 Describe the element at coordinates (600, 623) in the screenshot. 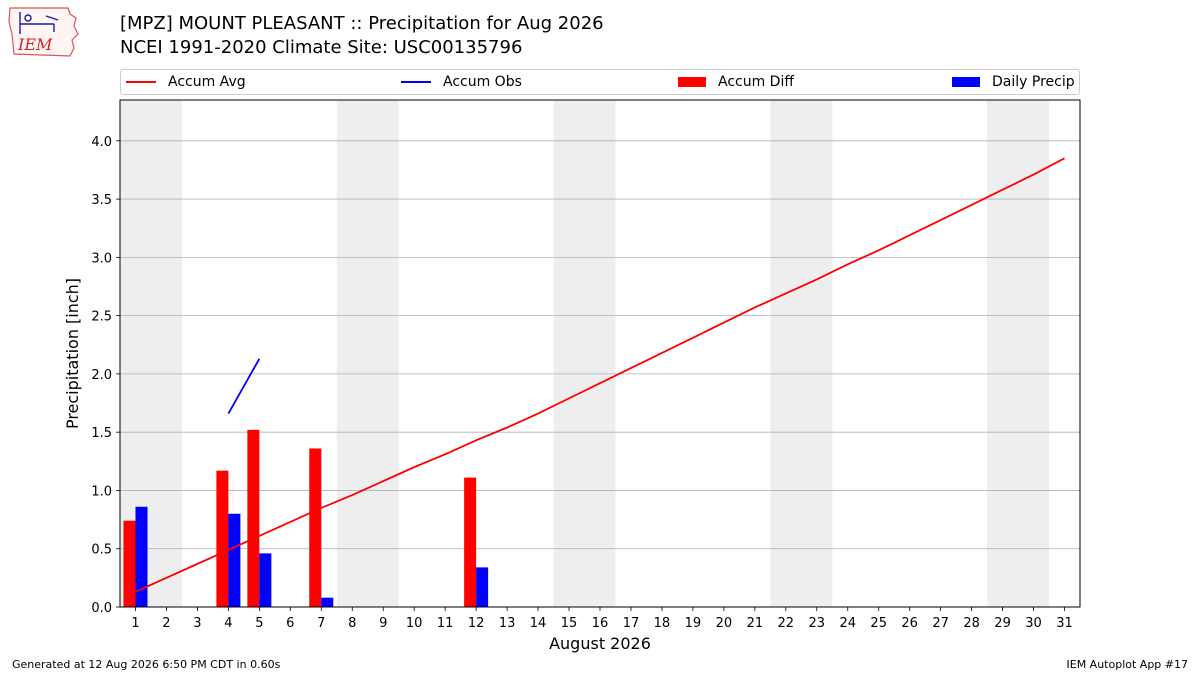

I see `x-tick-label: 16` at that location.